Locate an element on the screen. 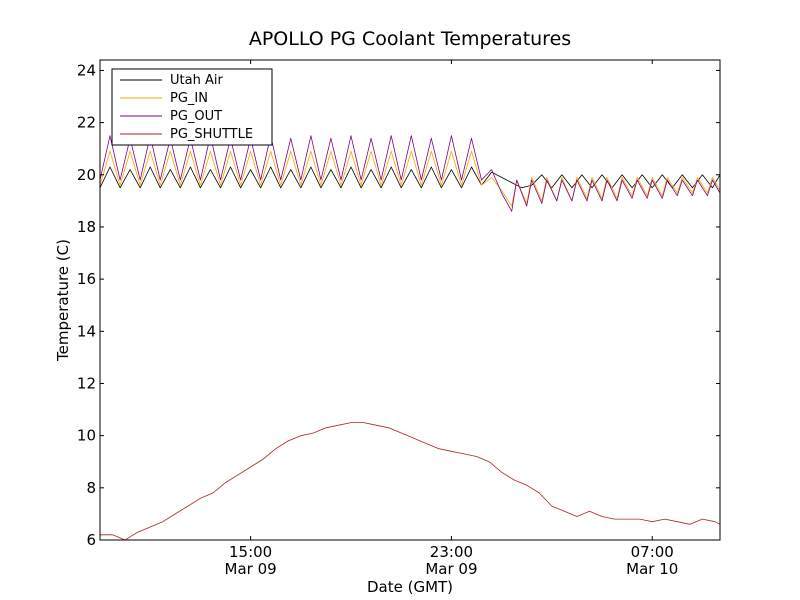 This screenshot has width=800, height=600. chart-title: APOLLO PG Coolant Temperatures is located at coordinates (410, 39).